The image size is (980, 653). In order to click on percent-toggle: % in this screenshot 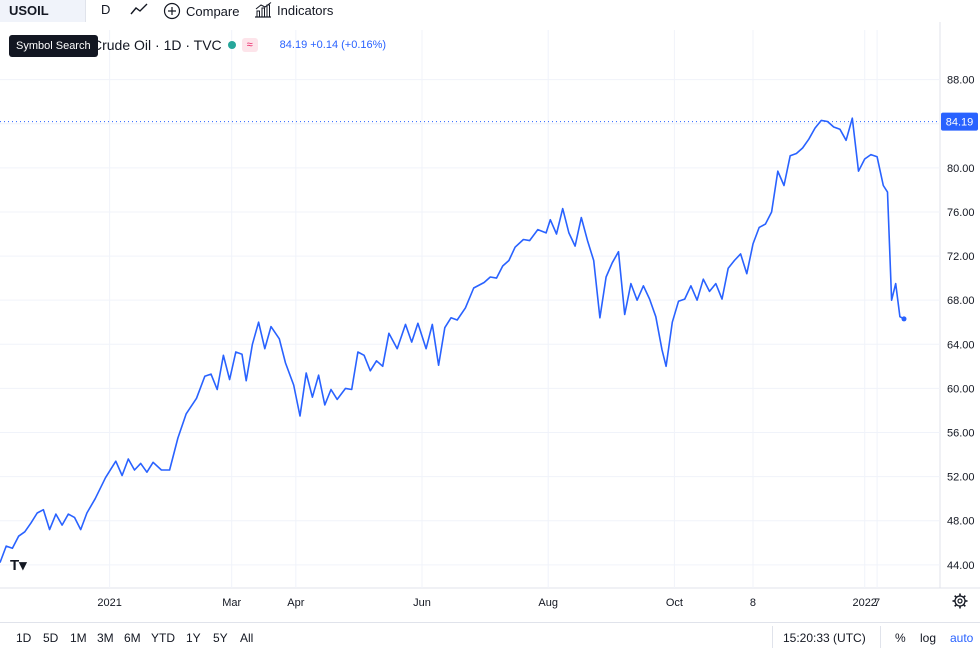, I will do `click(900, 638)`.